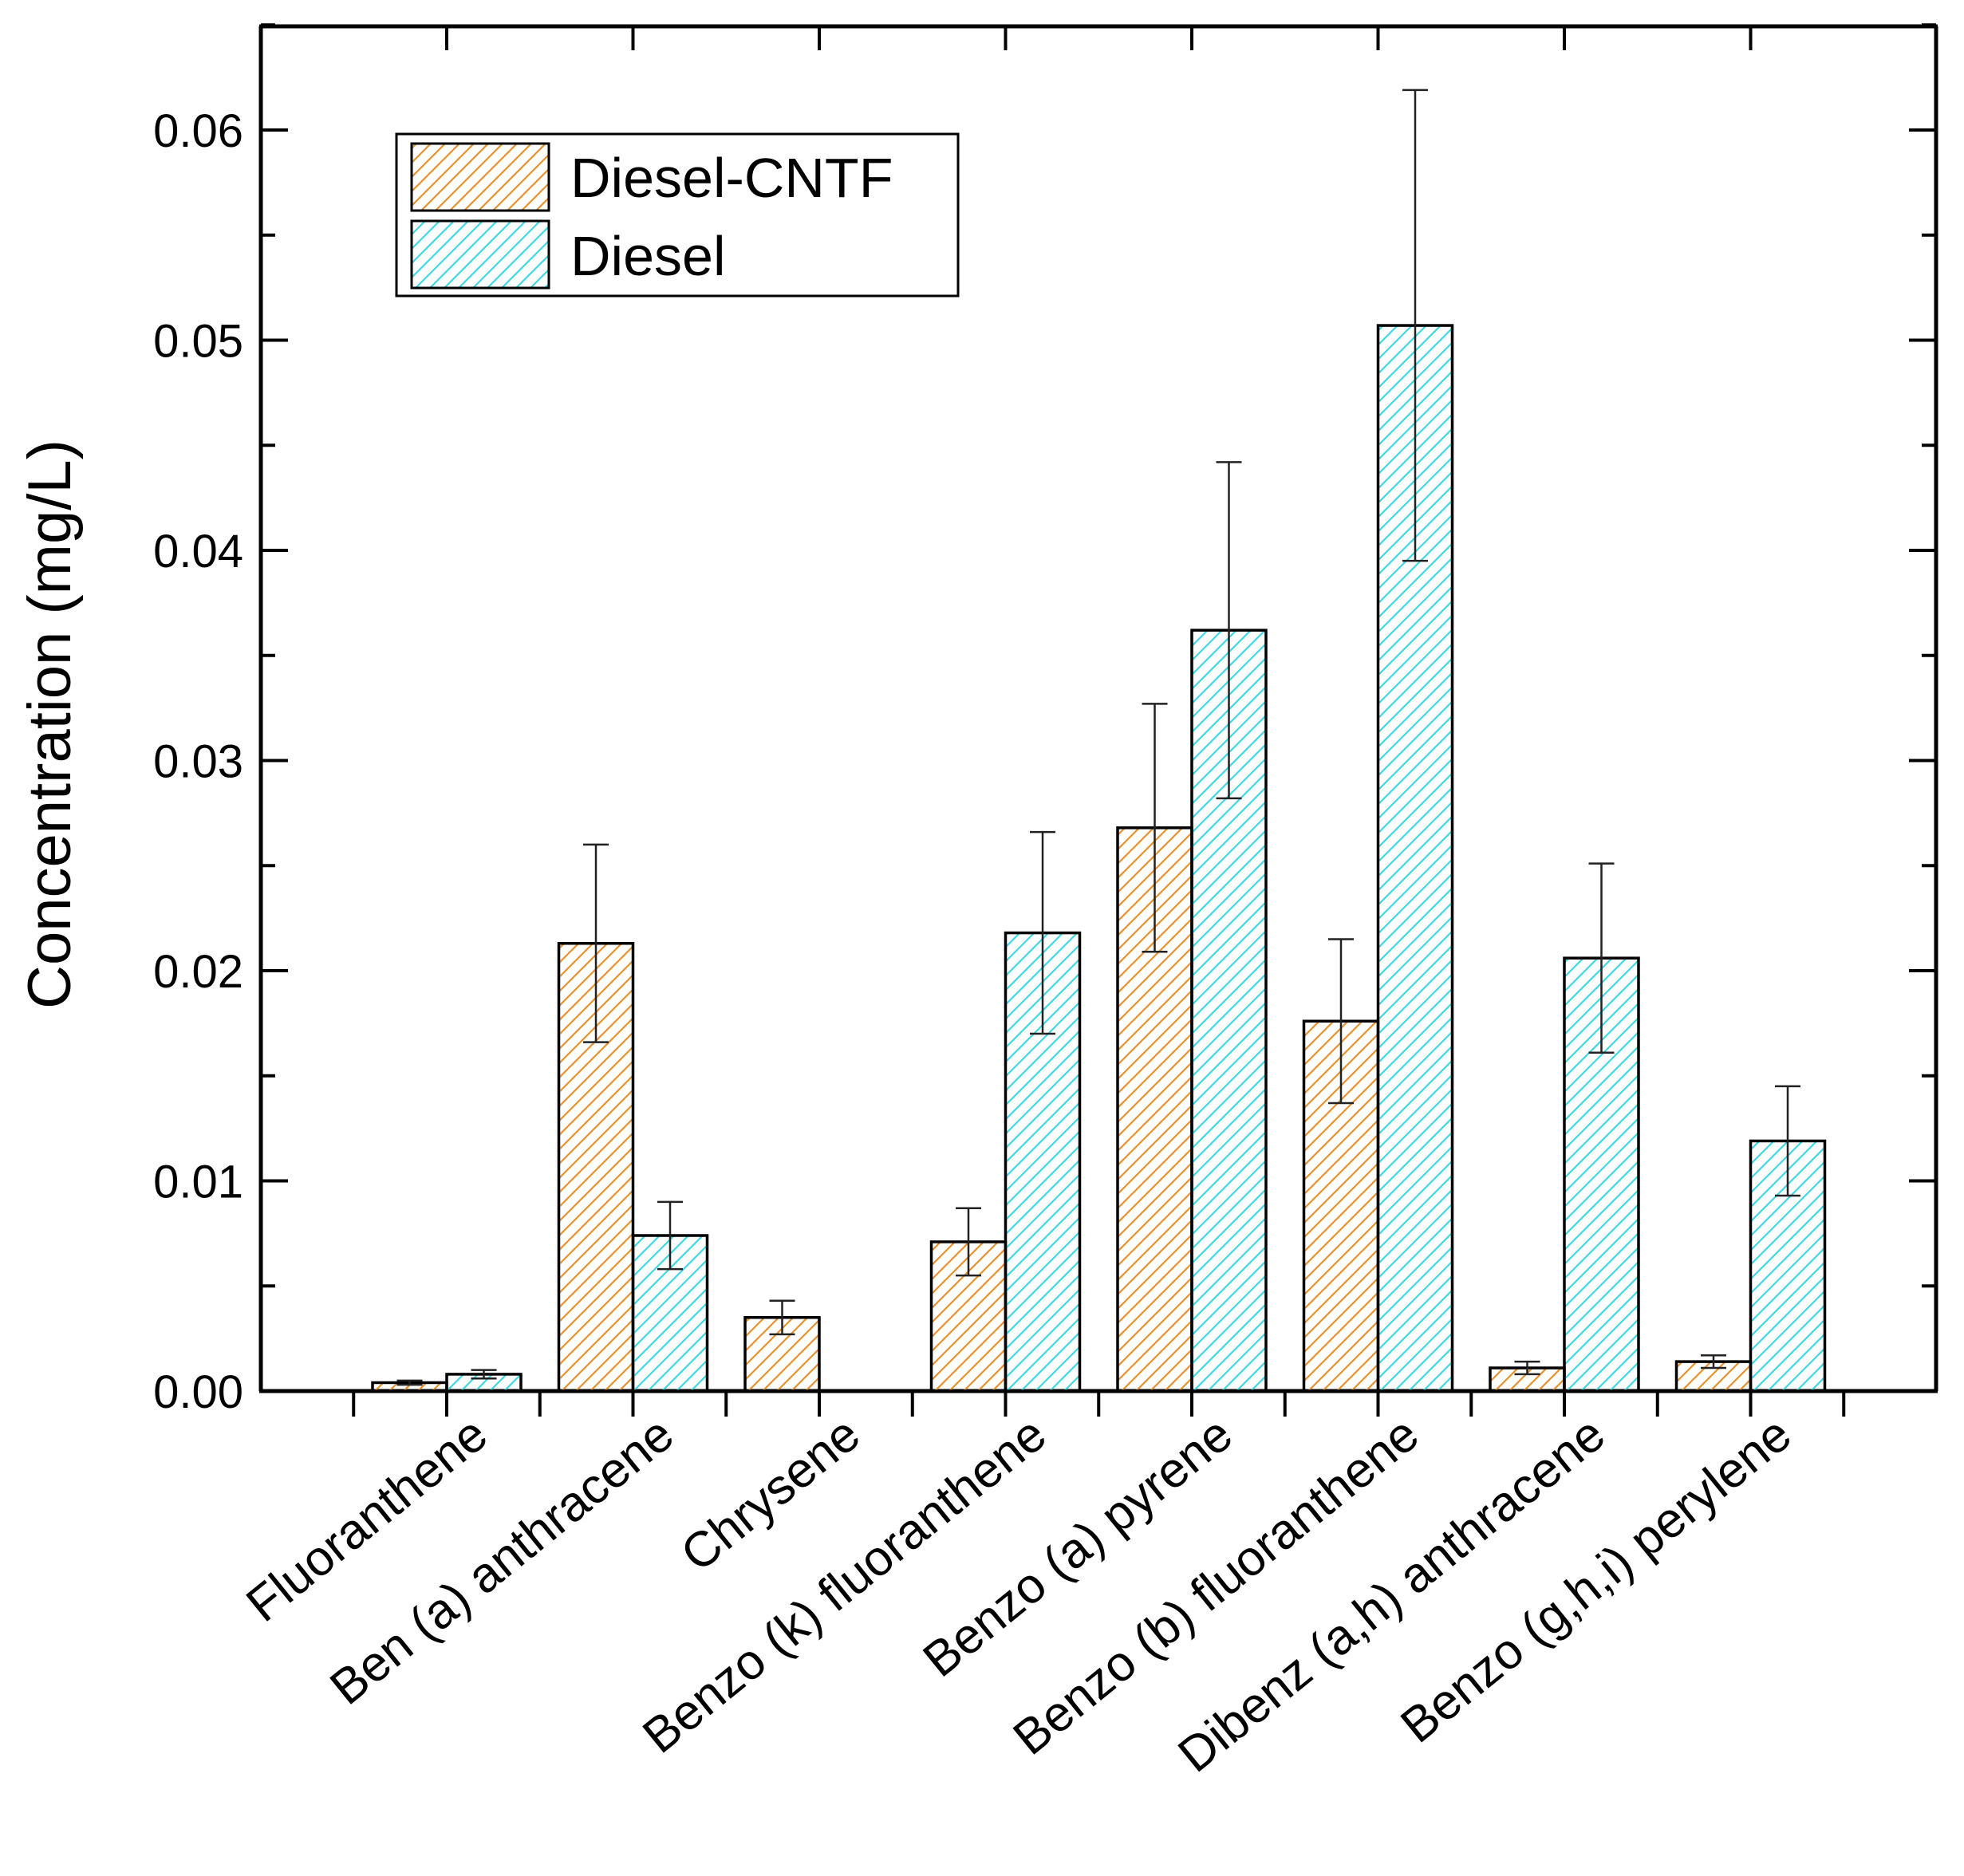  Describe the element at coordinates (198, 552) in the screenshot. I see `y-tick-label: 0.04` at that location.